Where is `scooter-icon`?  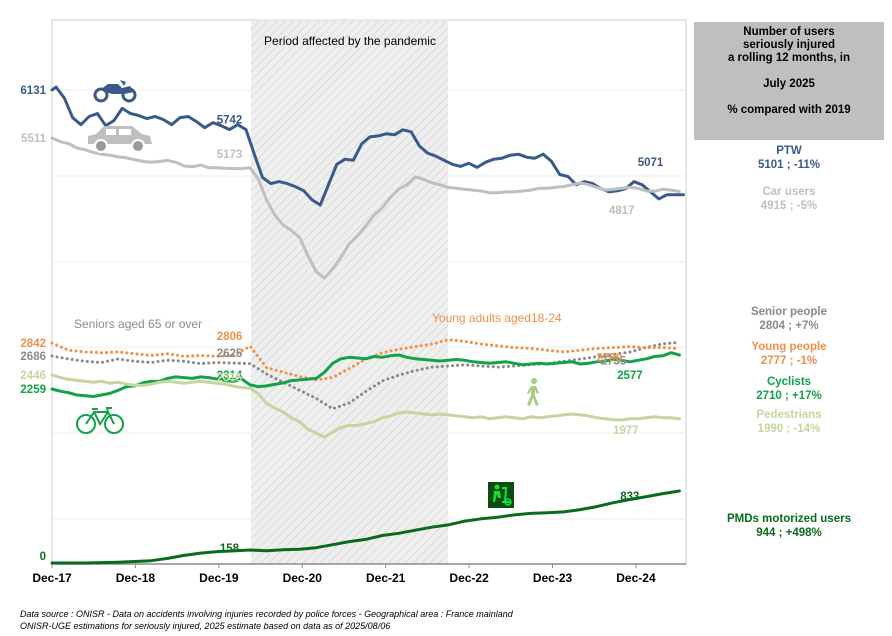
scooter-icon is located at coordinates (501, 495).